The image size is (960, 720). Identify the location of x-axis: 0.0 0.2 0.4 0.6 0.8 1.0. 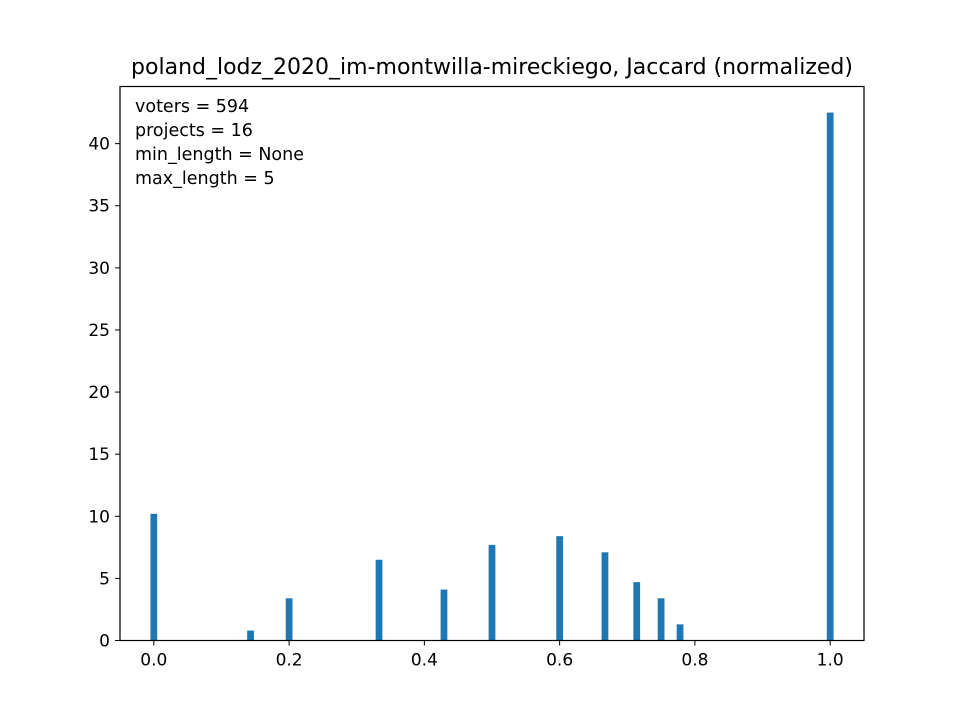
(492, 655).